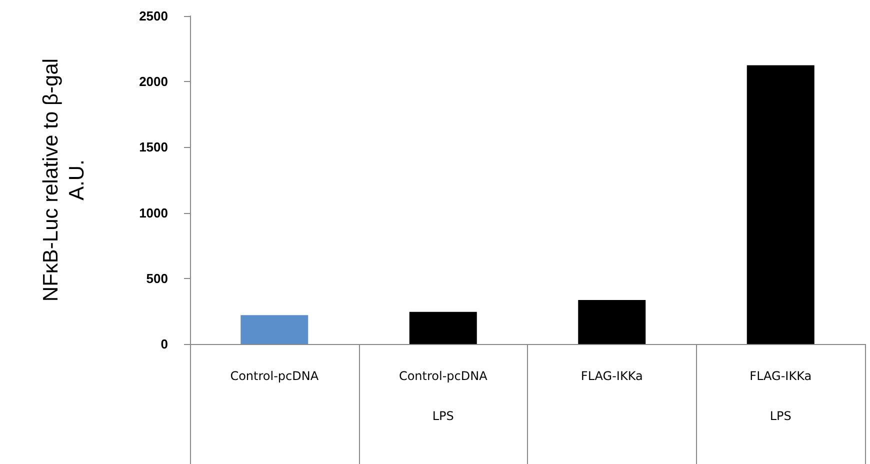  Describe the element at coordinates (443, 396) in the screenshot. I see `category-label: Control-pcDNA LPS` at that location.